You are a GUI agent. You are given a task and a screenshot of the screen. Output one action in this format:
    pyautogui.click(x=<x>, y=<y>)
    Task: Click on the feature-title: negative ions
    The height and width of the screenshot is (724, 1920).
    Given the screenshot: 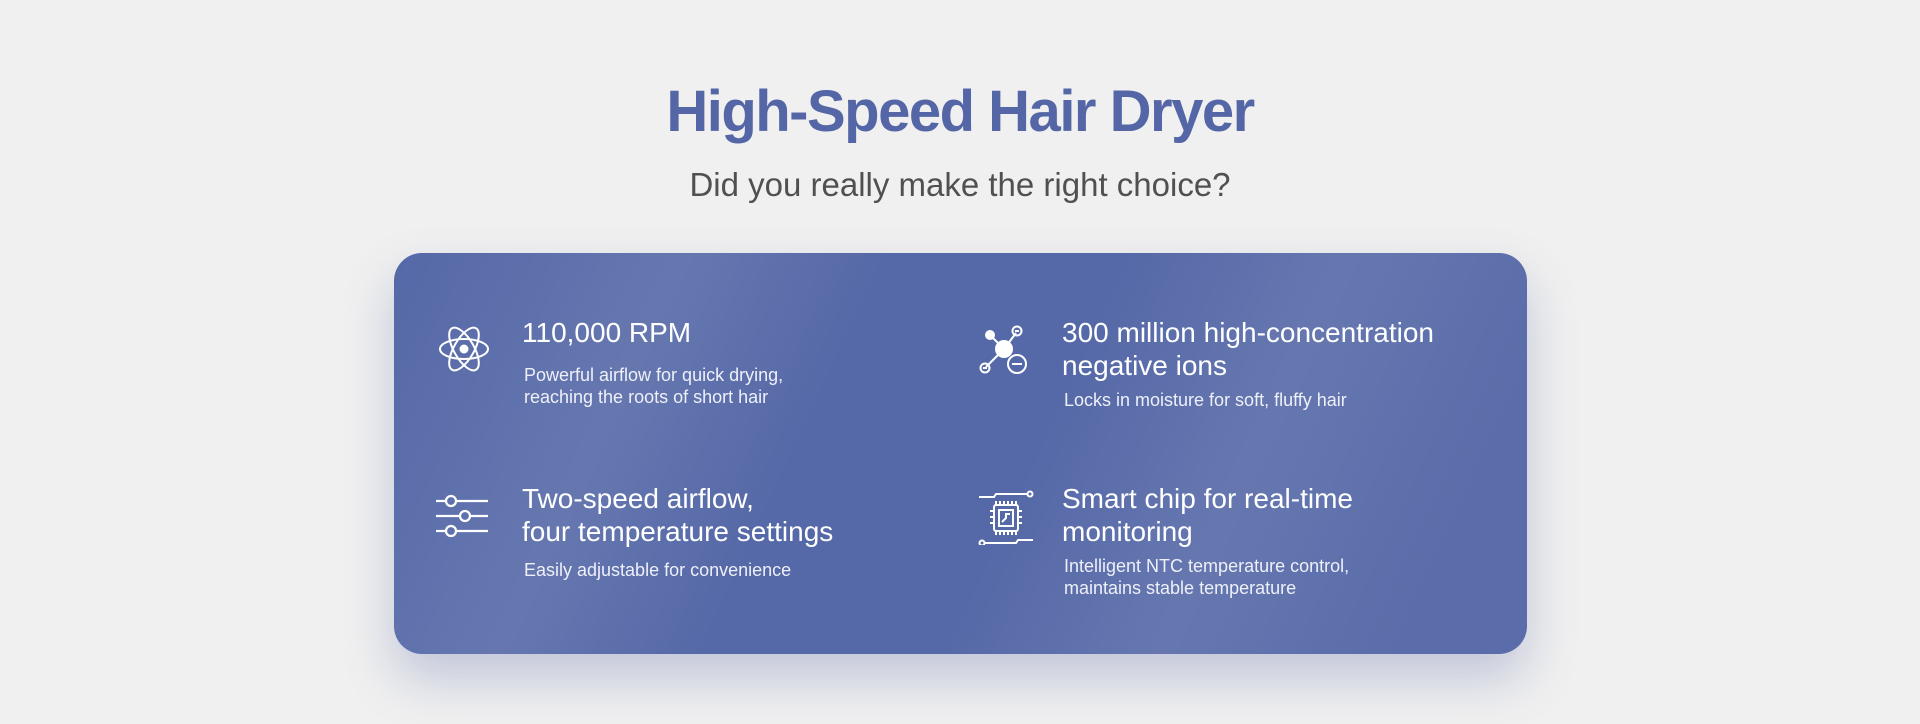 What is the action you would take?
    pyautogui.click(x=1145, y=365)
    